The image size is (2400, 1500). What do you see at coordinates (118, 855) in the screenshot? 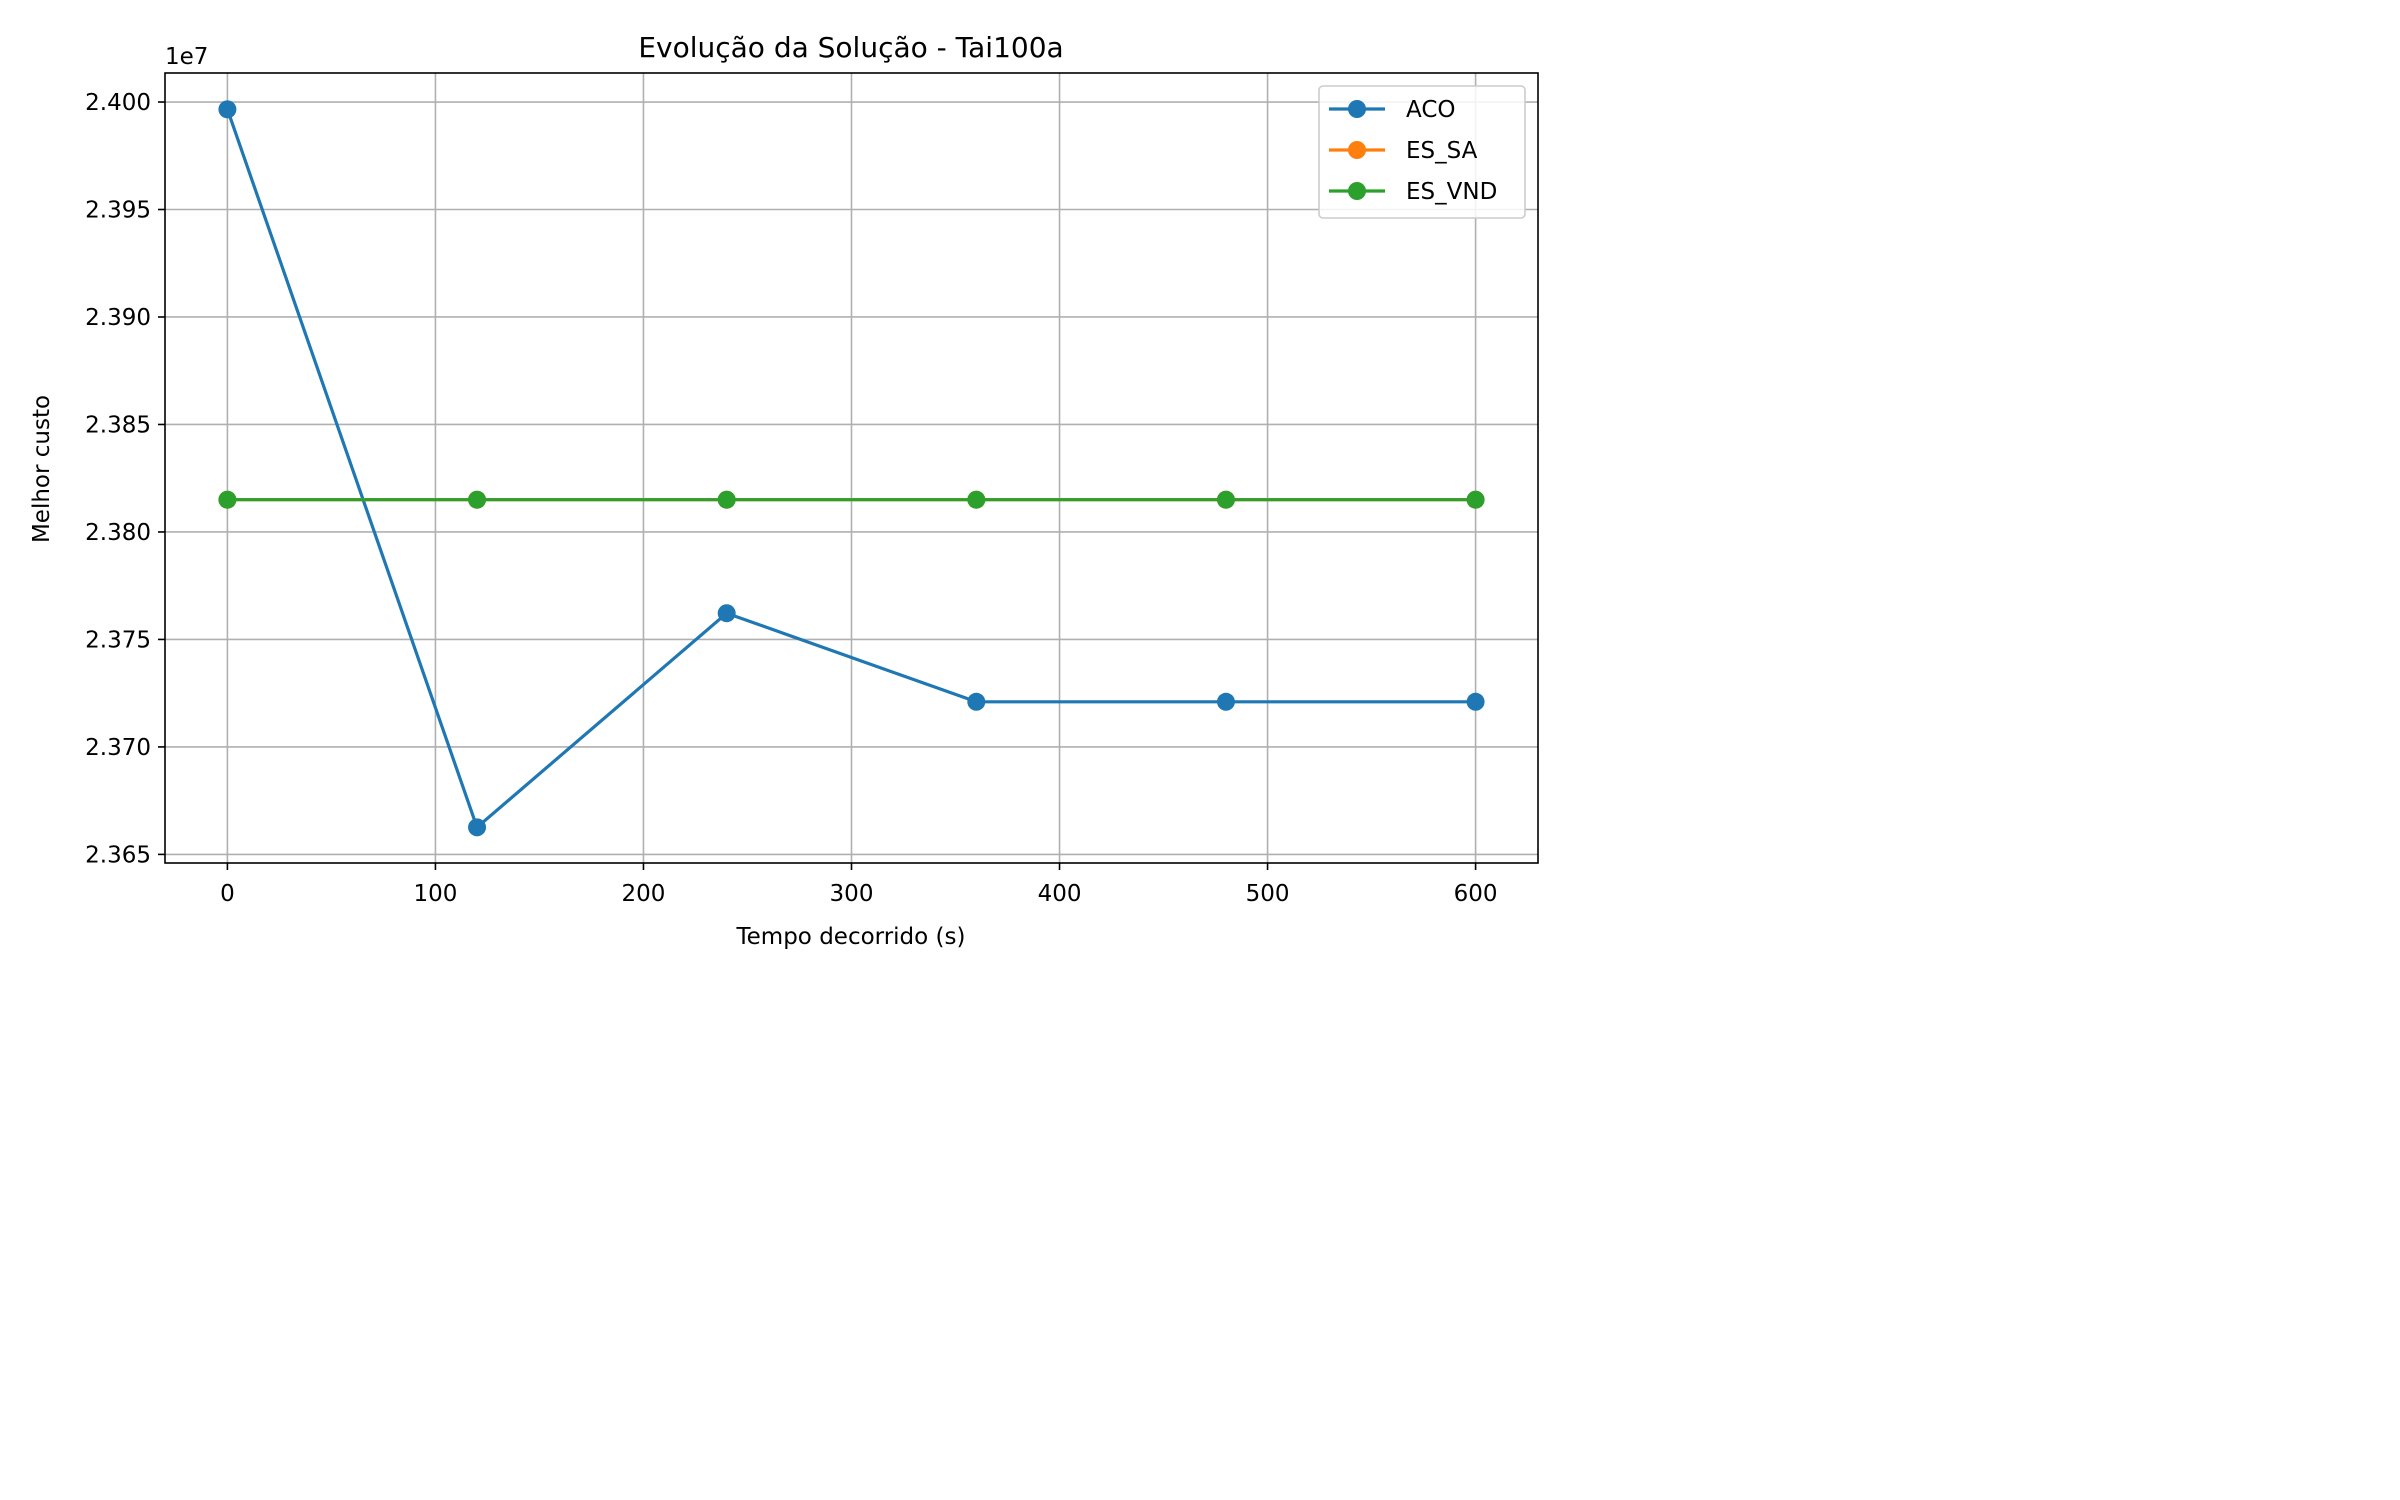
I see `y-tick-label: 2.365` at bounding box center [118, 855].